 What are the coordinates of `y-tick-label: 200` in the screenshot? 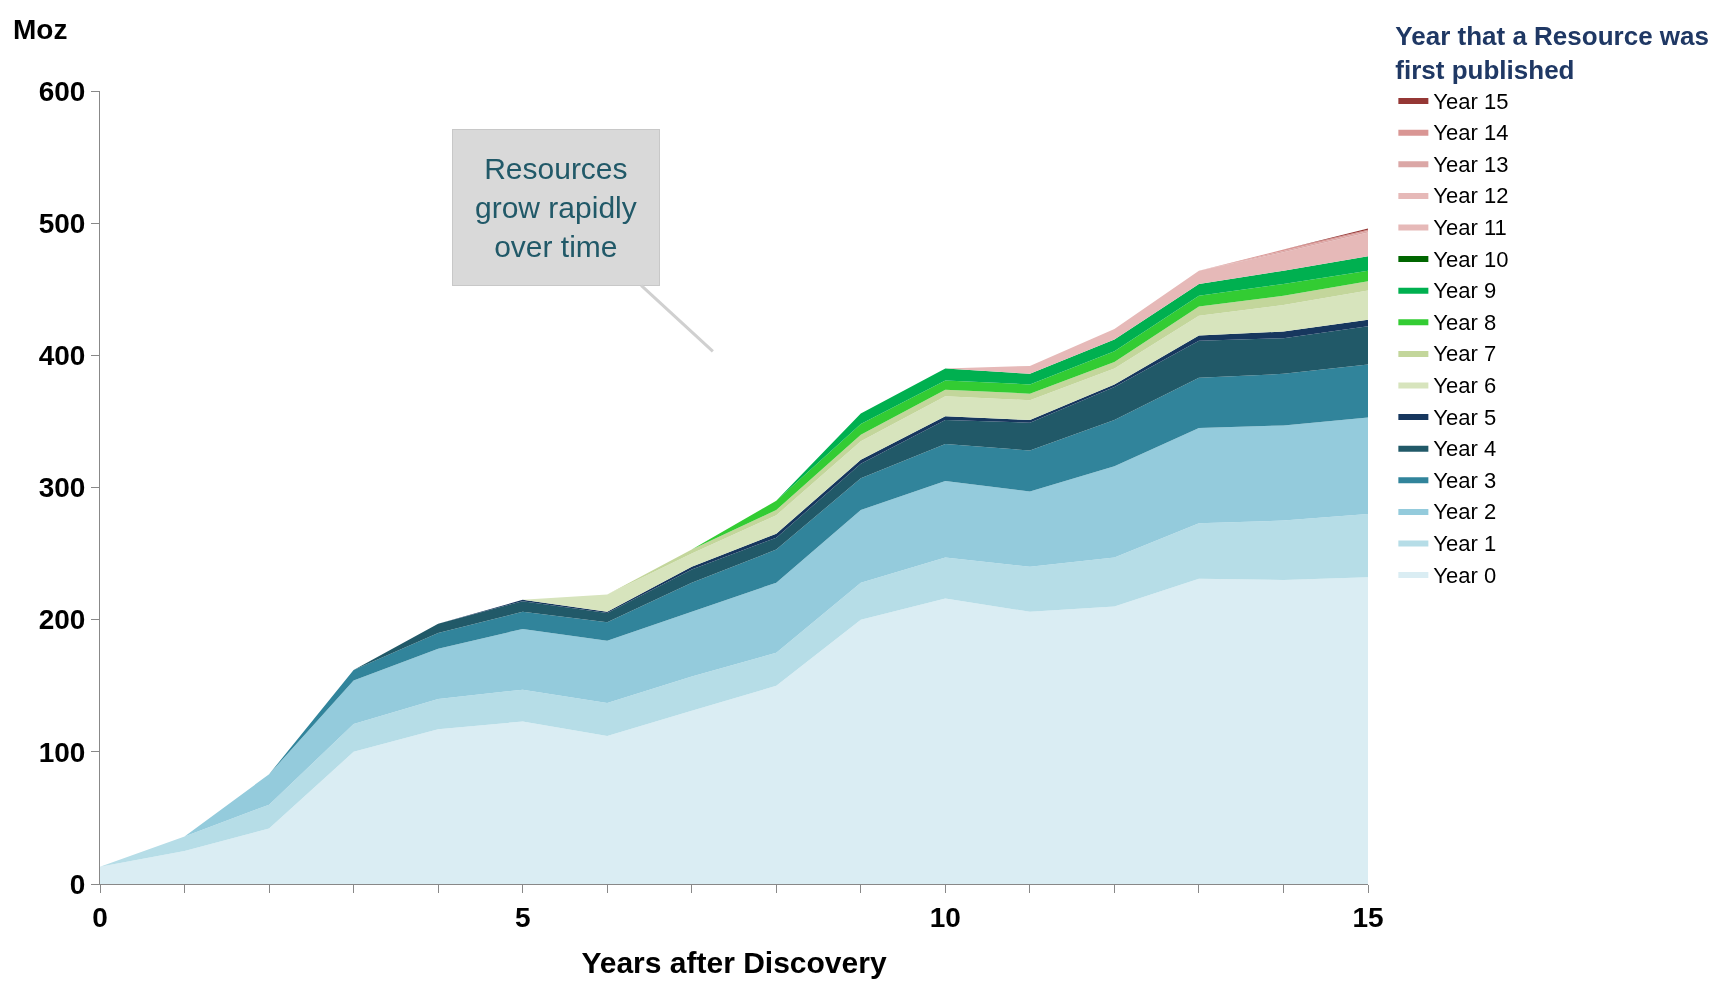 It's located at (62, 620).